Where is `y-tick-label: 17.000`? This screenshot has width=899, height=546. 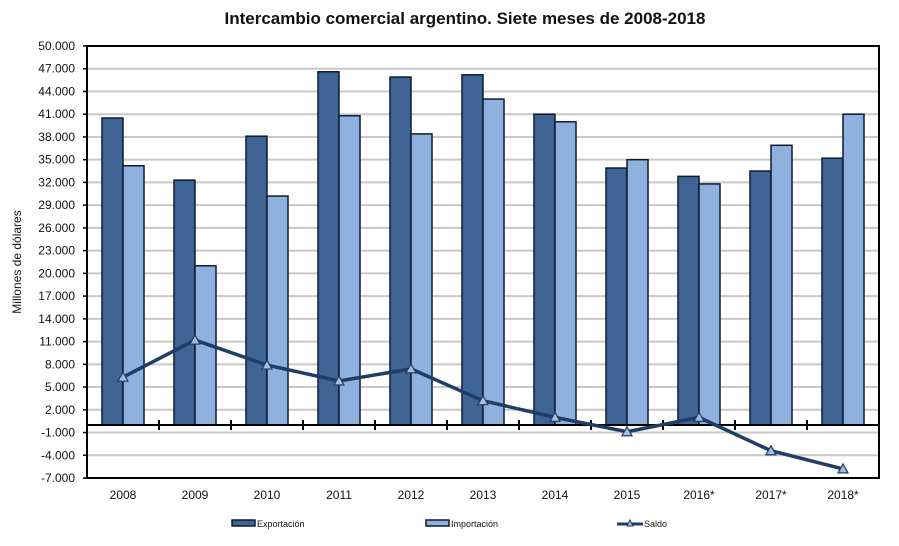 y-tick-label: 17.000 is located at coordinates (56, 296).